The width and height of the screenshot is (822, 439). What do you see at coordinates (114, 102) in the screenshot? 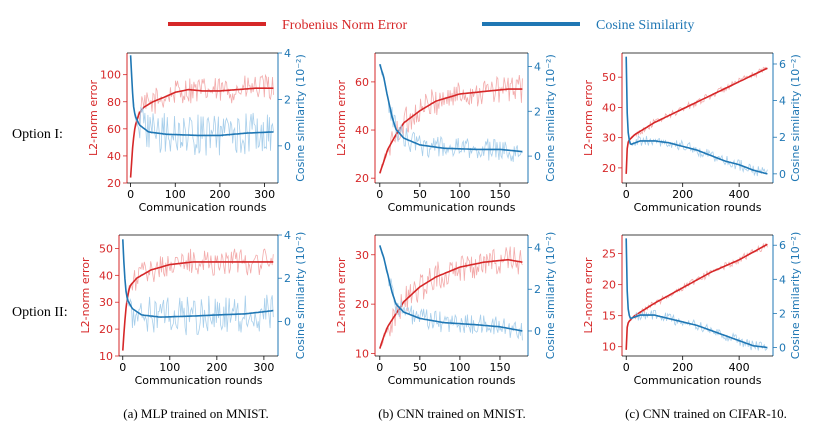
I see `y-left-tick-label: 80` at bounding box center [114, 102].